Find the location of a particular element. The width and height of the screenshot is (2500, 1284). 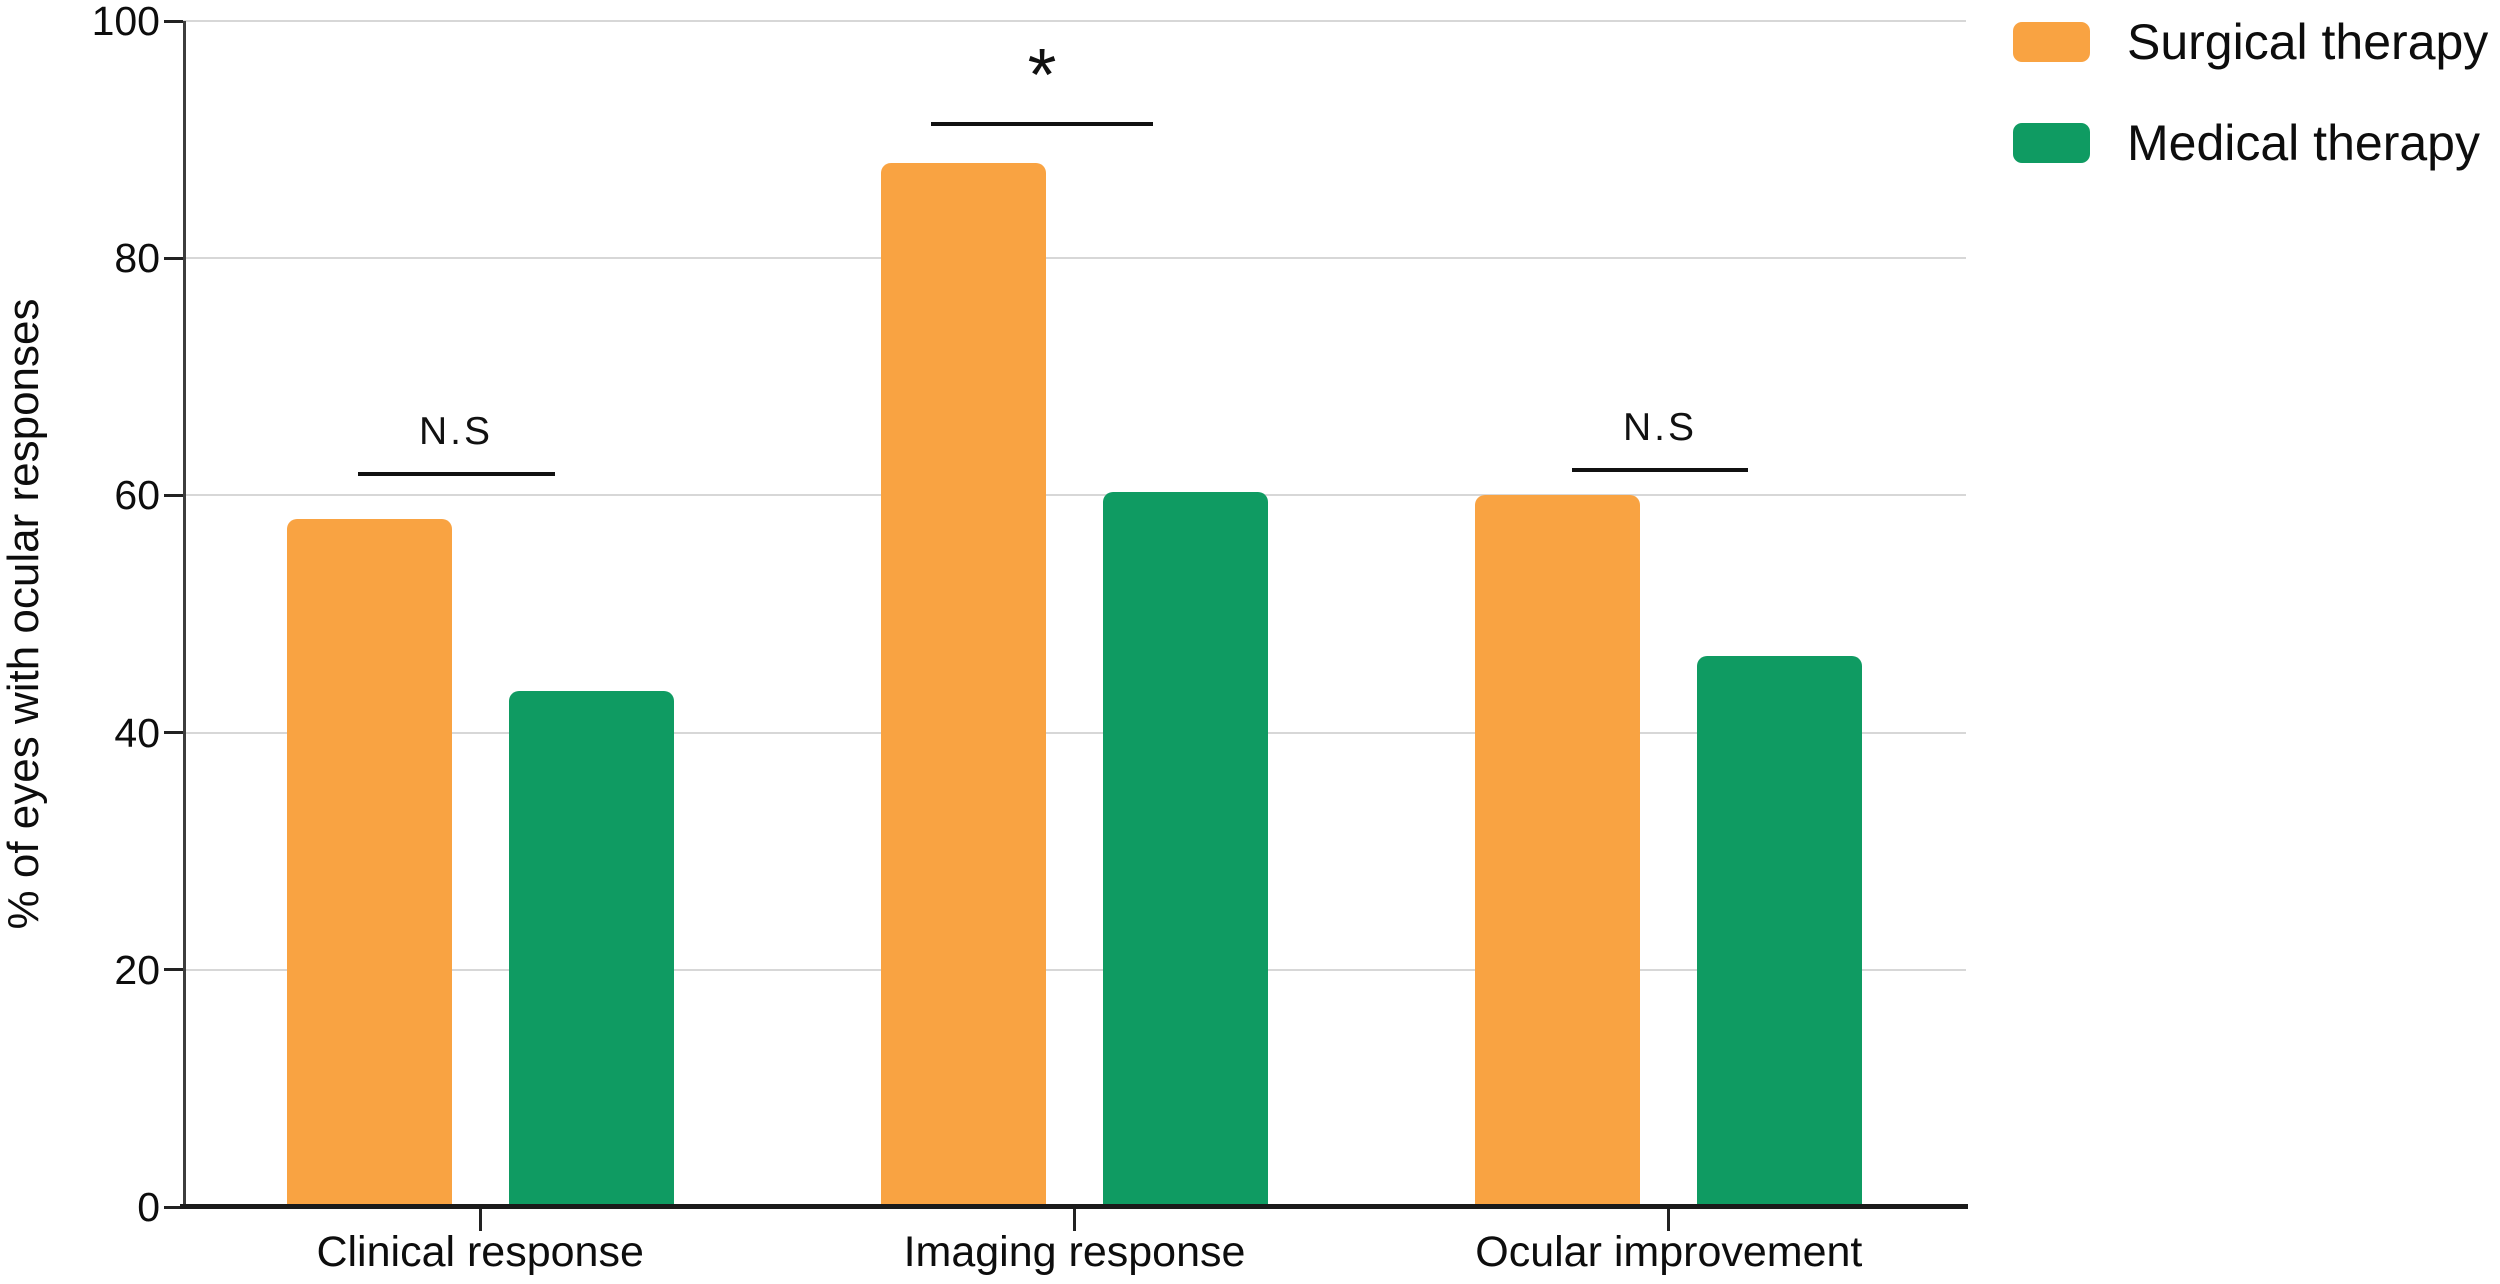

x-axis-line is located at coordinates (1074, 1206).